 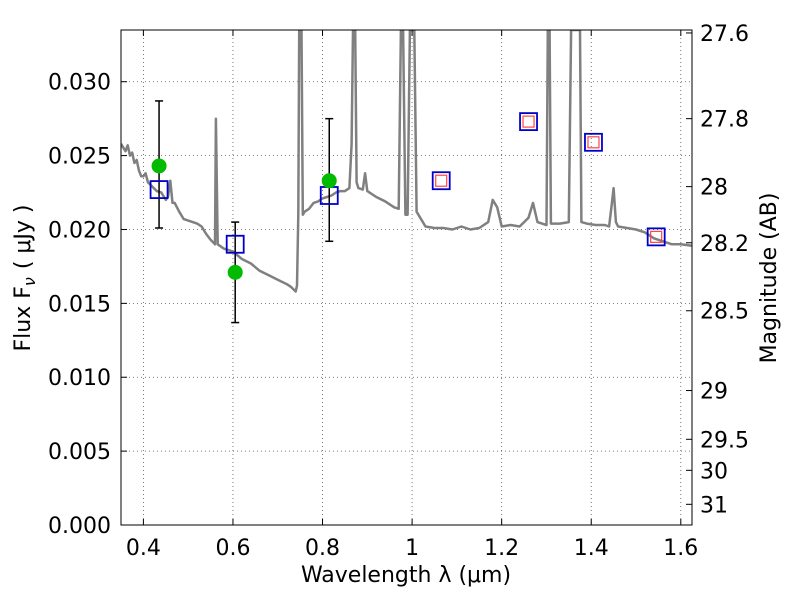 I want to click on x-axis-label: Wavelength λ (μm), so click(x=406, y=575).